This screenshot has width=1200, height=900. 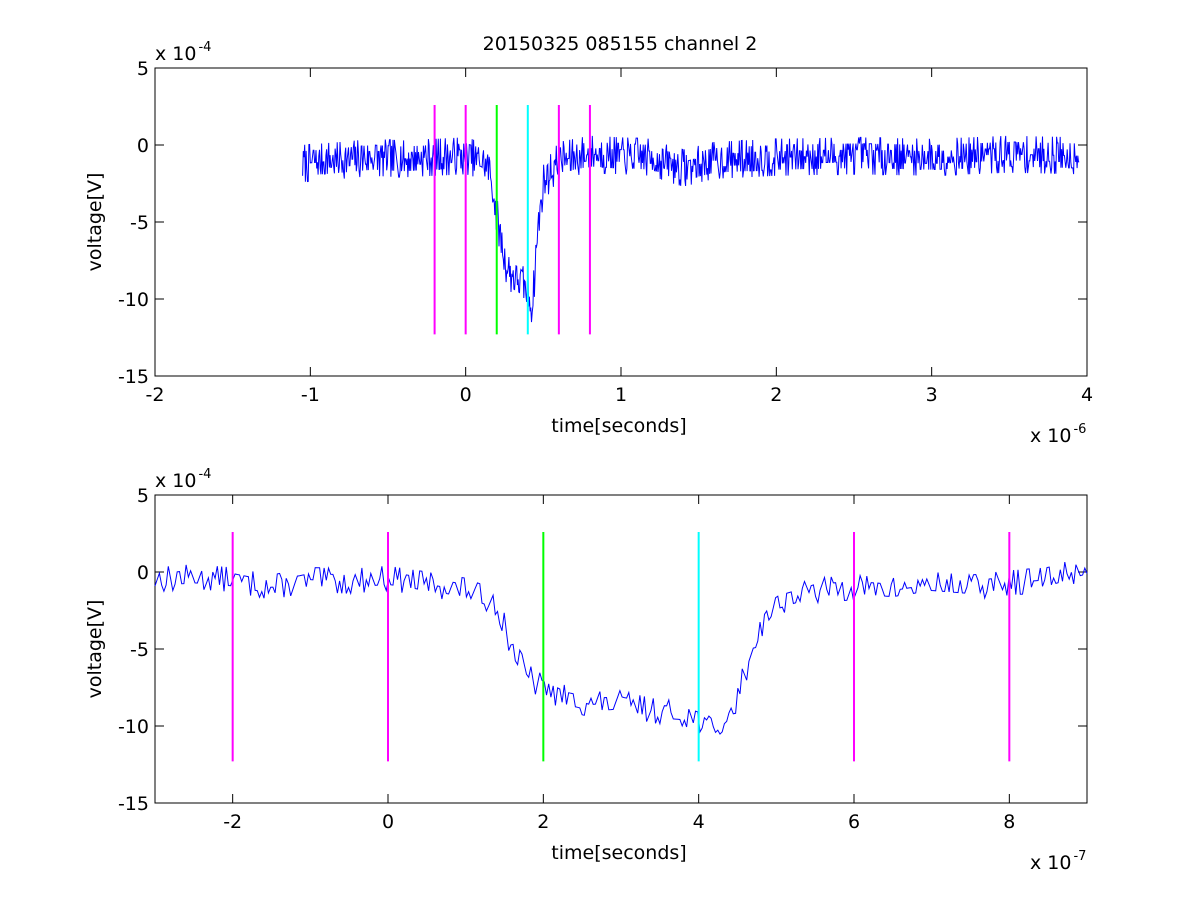 I want to click on bottom-x-exponent-base: x 10, so click(x=1050, y=863).